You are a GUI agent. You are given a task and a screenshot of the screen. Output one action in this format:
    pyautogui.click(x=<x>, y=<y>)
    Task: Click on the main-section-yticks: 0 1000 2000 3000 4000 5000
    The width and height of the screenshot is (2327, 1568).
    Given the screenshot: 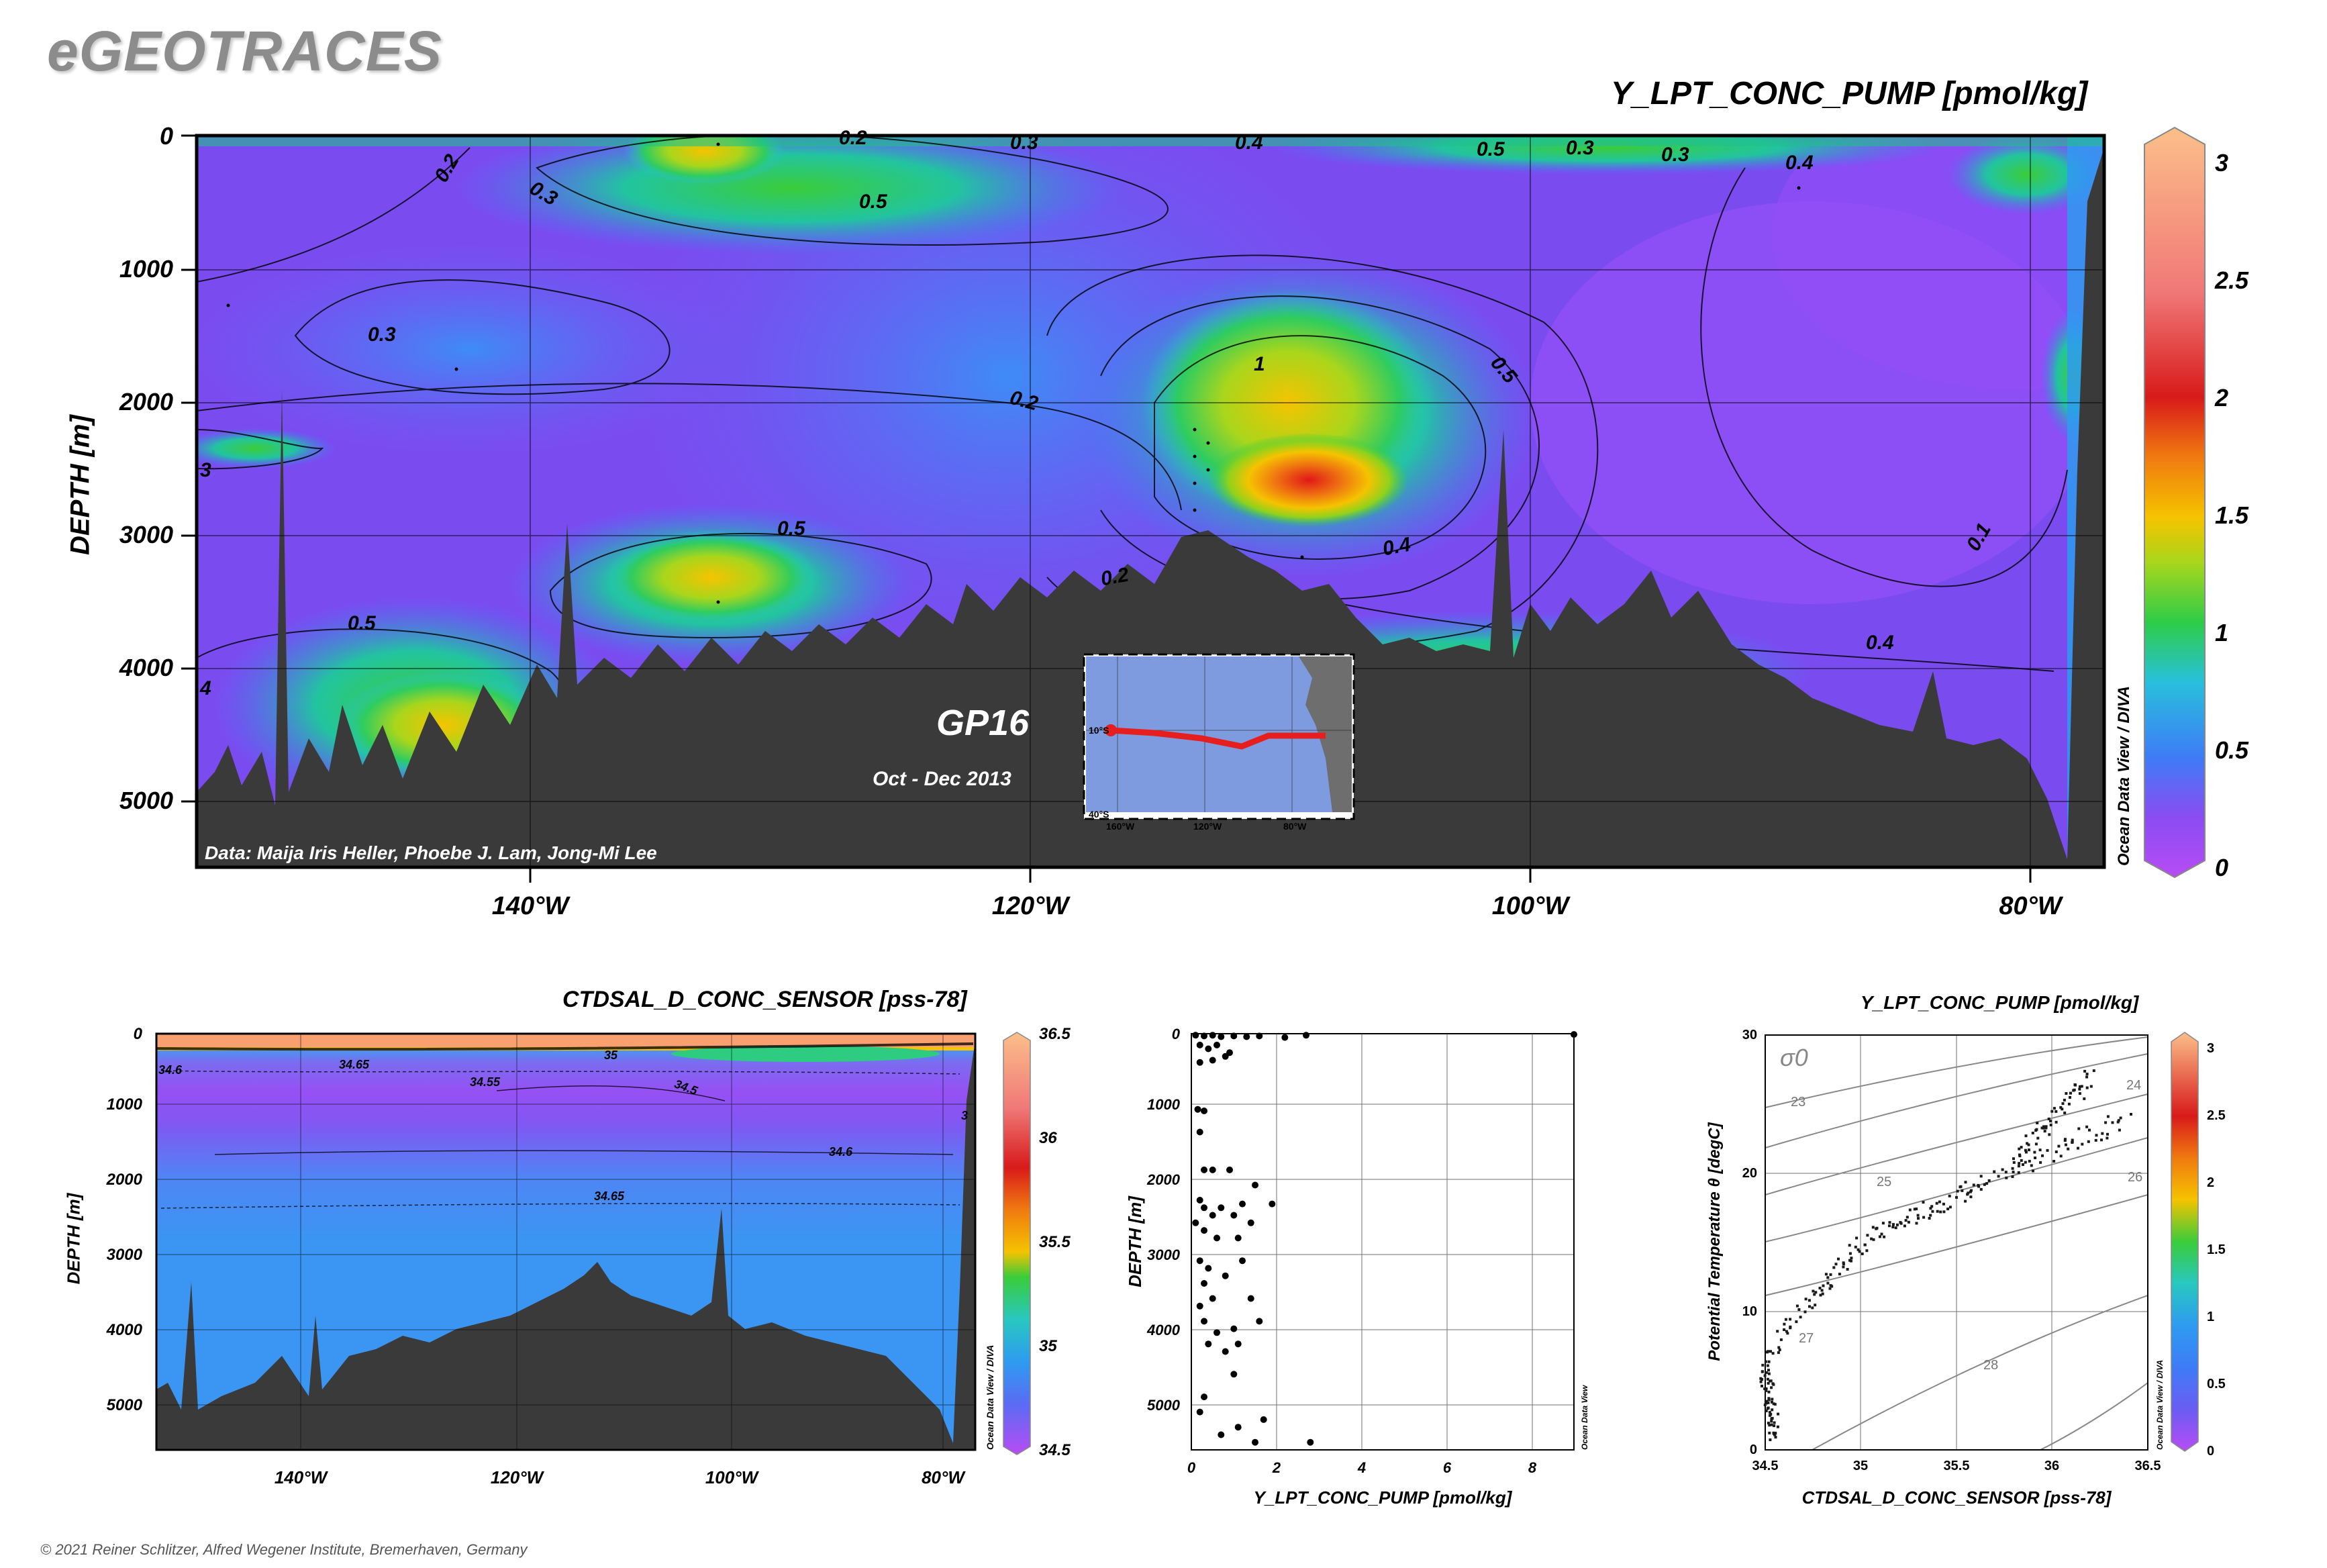 What is the action you would take?
    pyautogui.click(x=146, y=468)
    